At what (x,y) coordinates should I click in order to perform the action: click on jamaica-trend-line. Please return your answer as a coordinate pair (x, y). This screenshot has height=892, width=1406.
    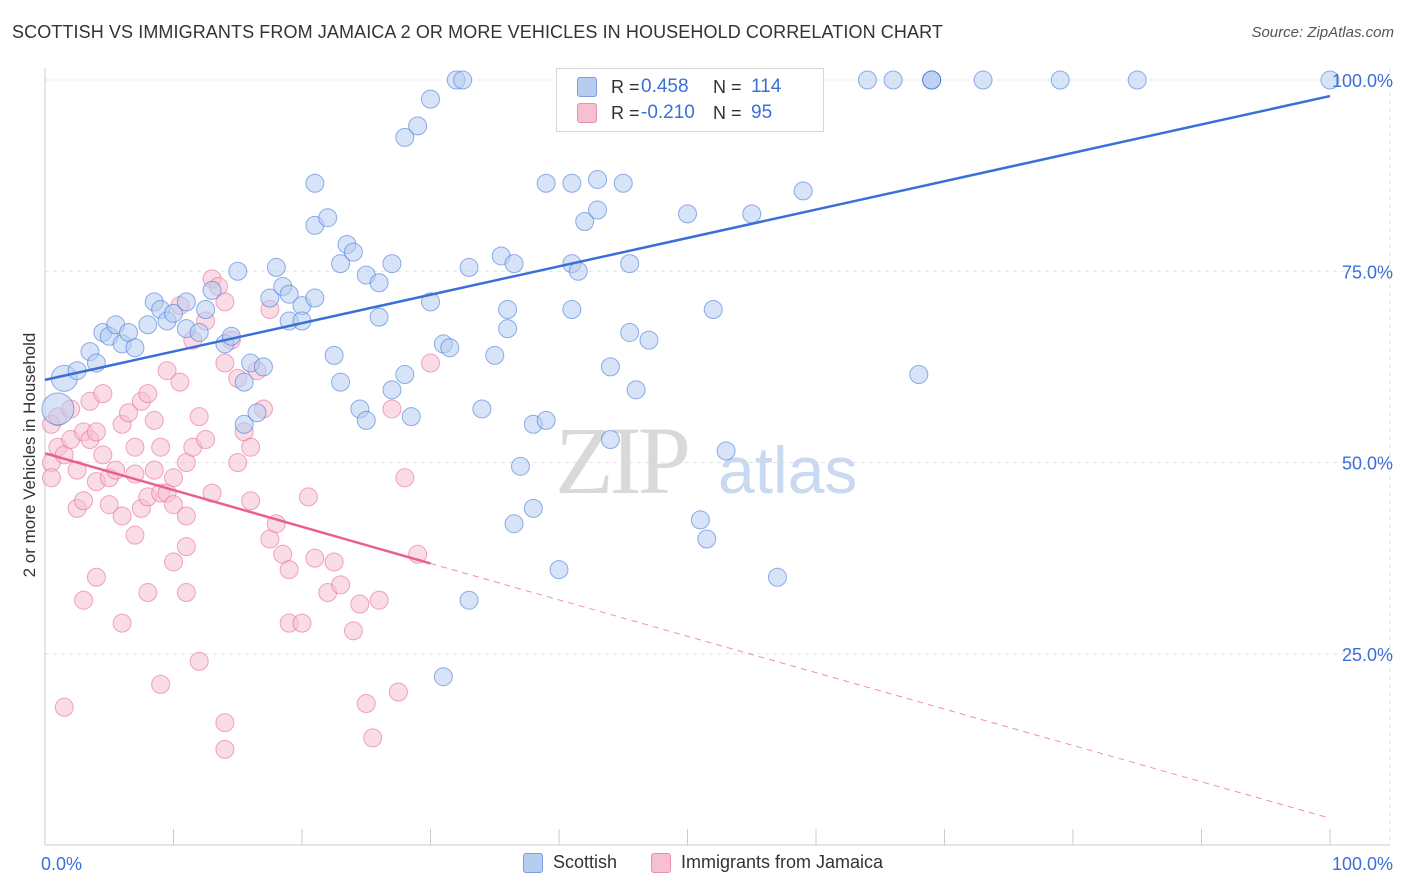
    Looking at the image, I should click on (237, 508).